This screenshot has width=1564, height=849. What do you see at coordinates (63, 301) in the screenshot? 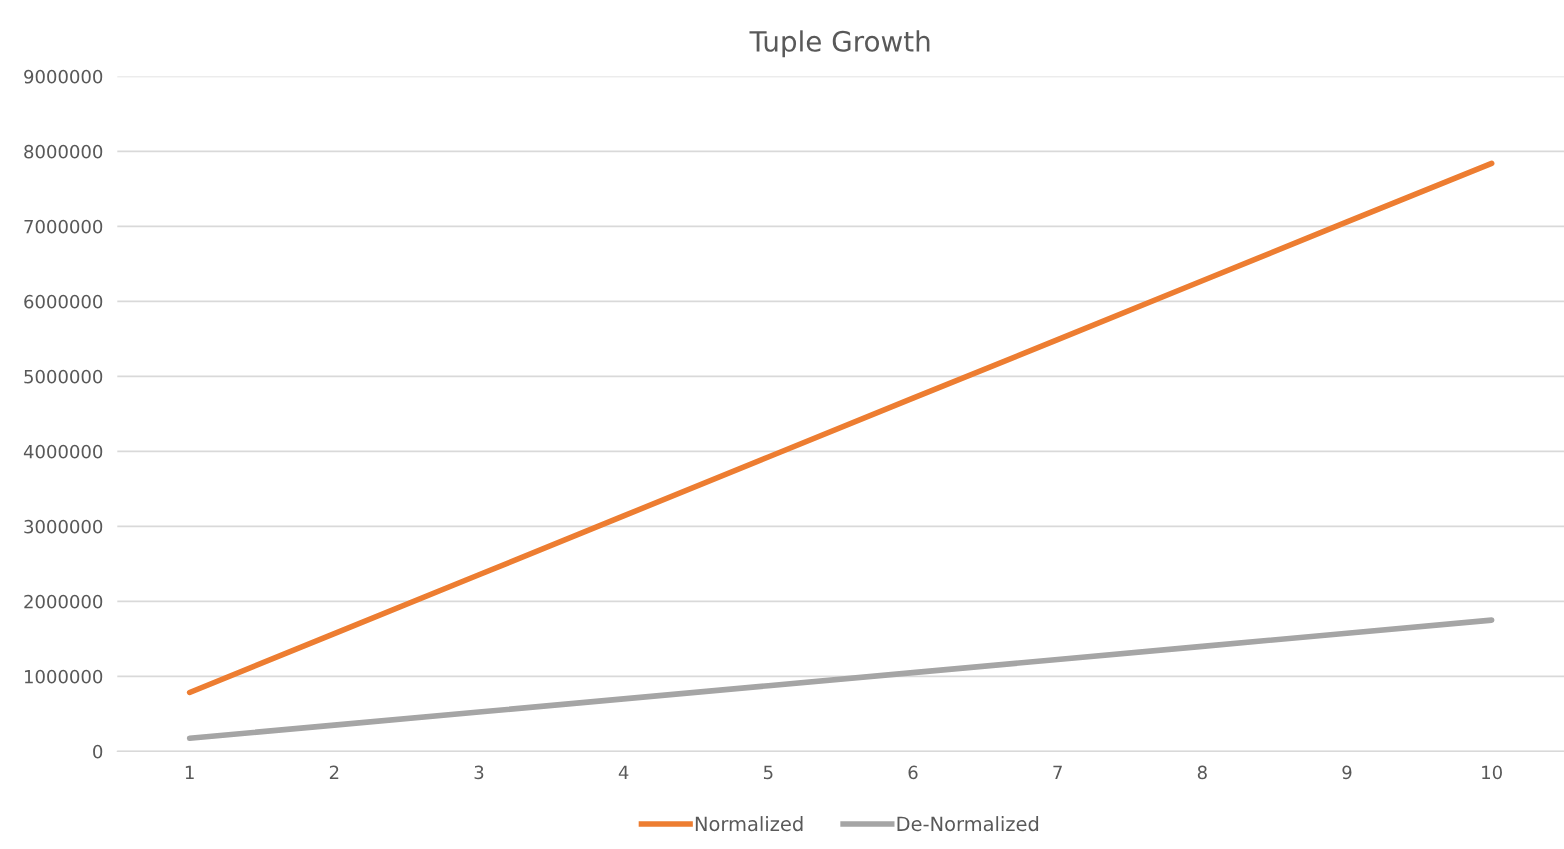
I see `y-tick-label: 6000000` at bounding box center [63, 301].